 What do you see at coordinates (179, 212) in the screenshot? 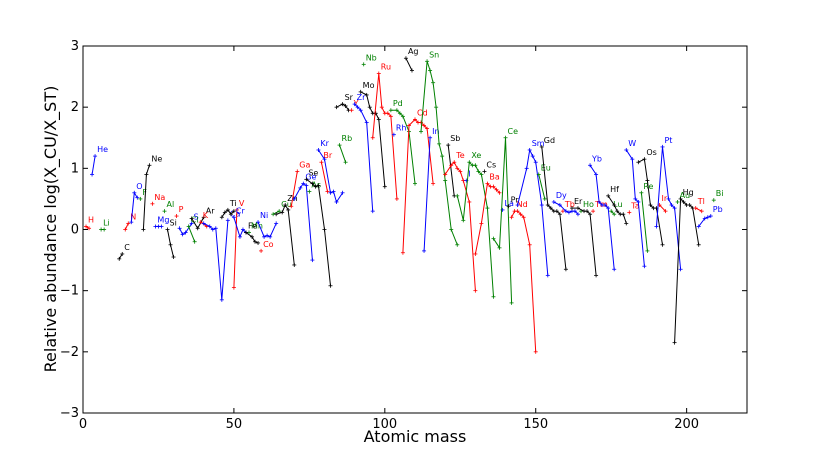
I see `series-p: P` at bounding box center [179, 212].